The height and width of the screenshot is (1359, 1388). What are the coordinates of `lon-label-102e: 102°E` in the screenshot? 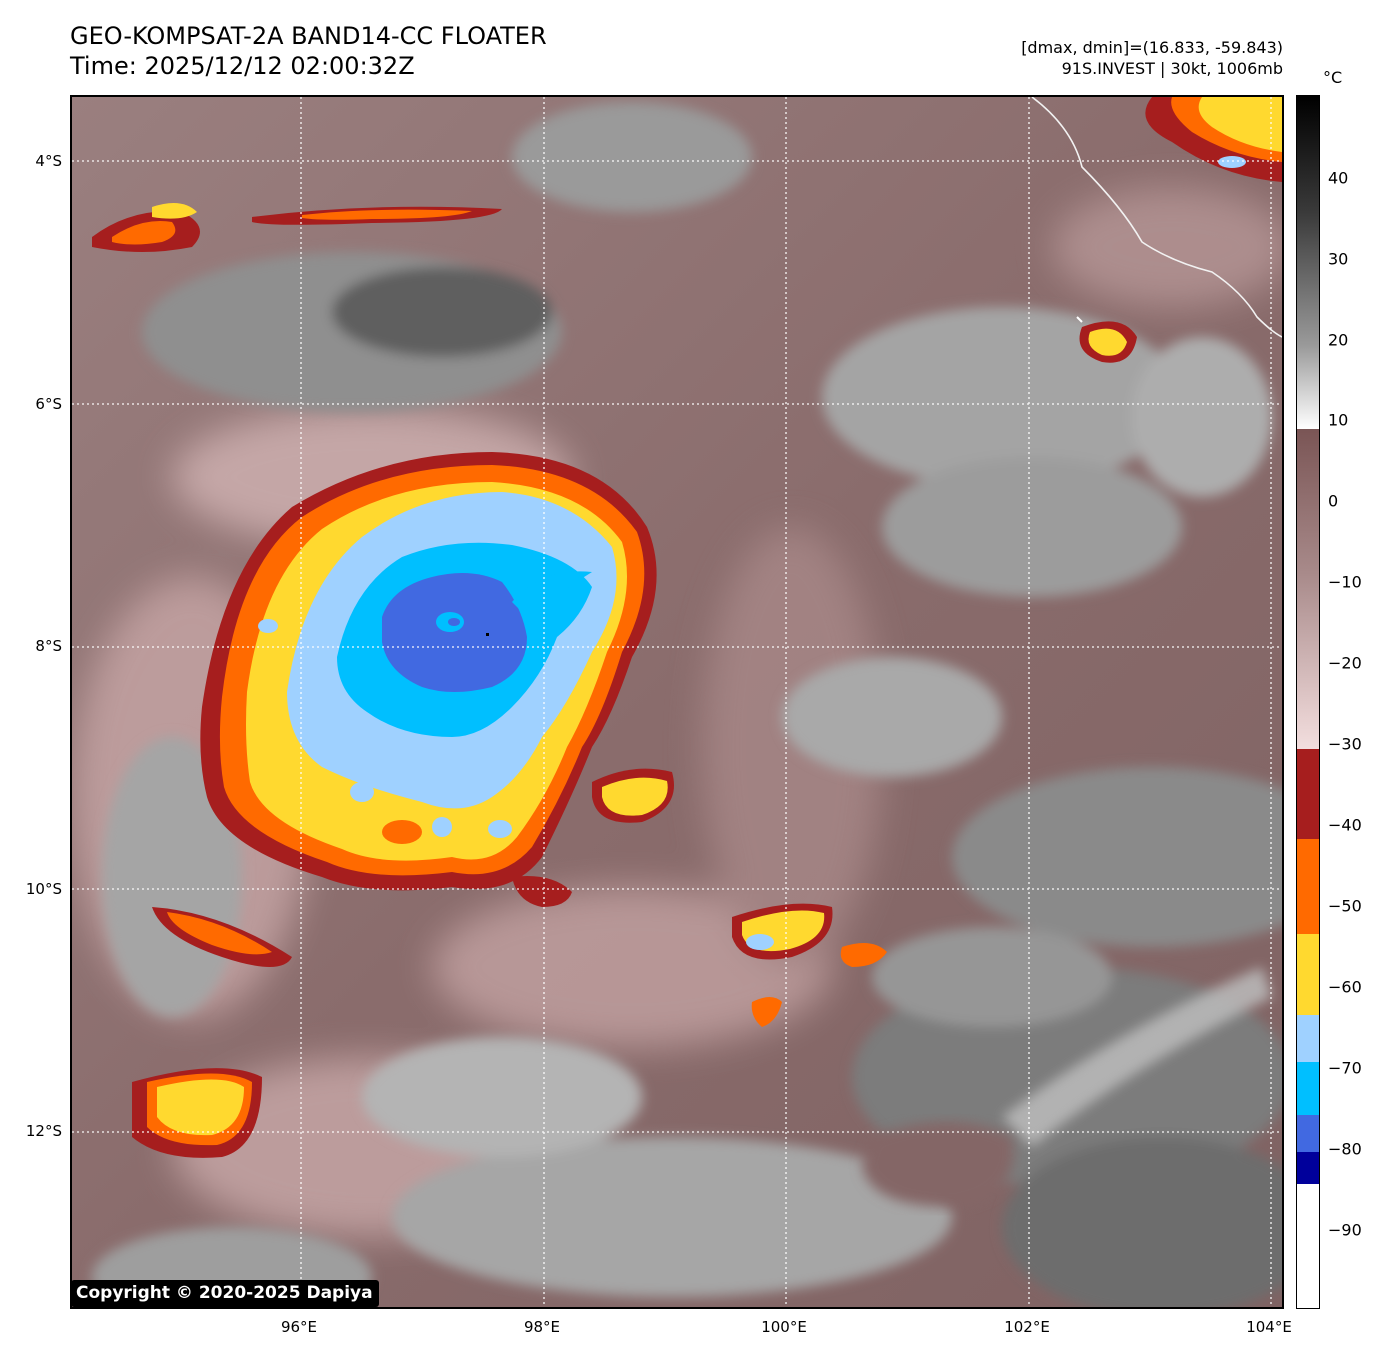 It's located at (1027, 1327).